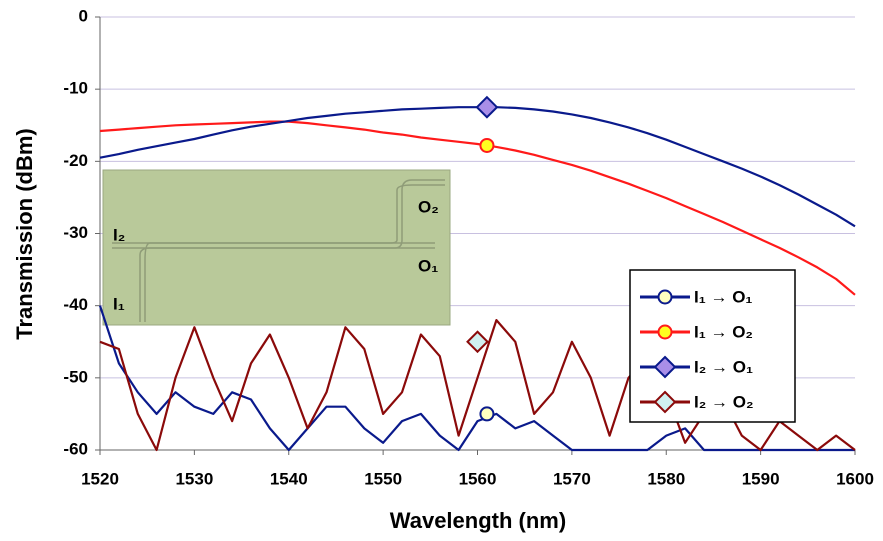 Image resolution: width=883 pixels, height=541 pixels. I want to click on inset-label: O₂, so click(428, 206).